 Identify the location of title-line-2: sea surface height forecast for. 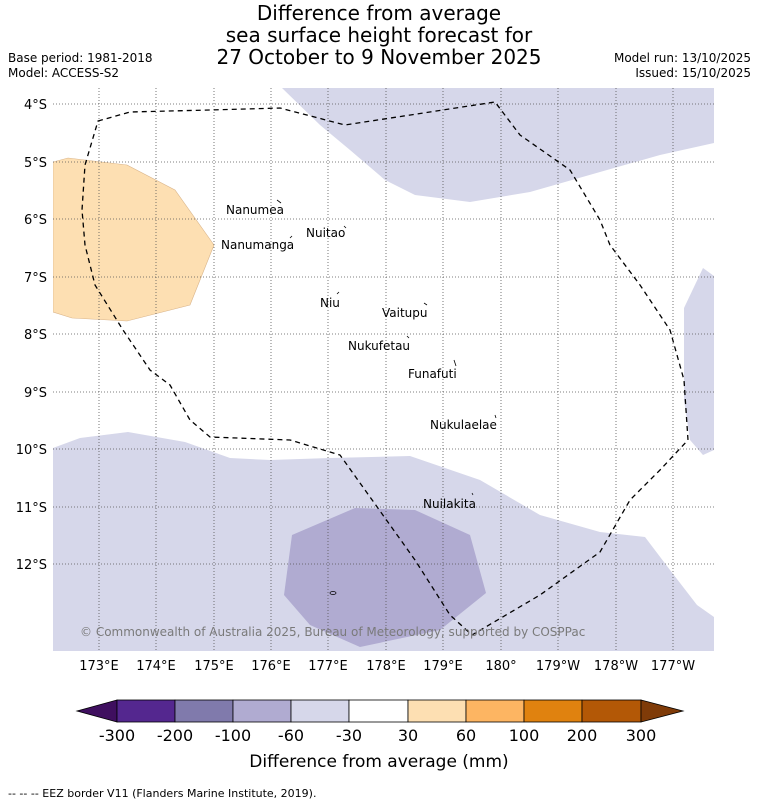
(379, 35).